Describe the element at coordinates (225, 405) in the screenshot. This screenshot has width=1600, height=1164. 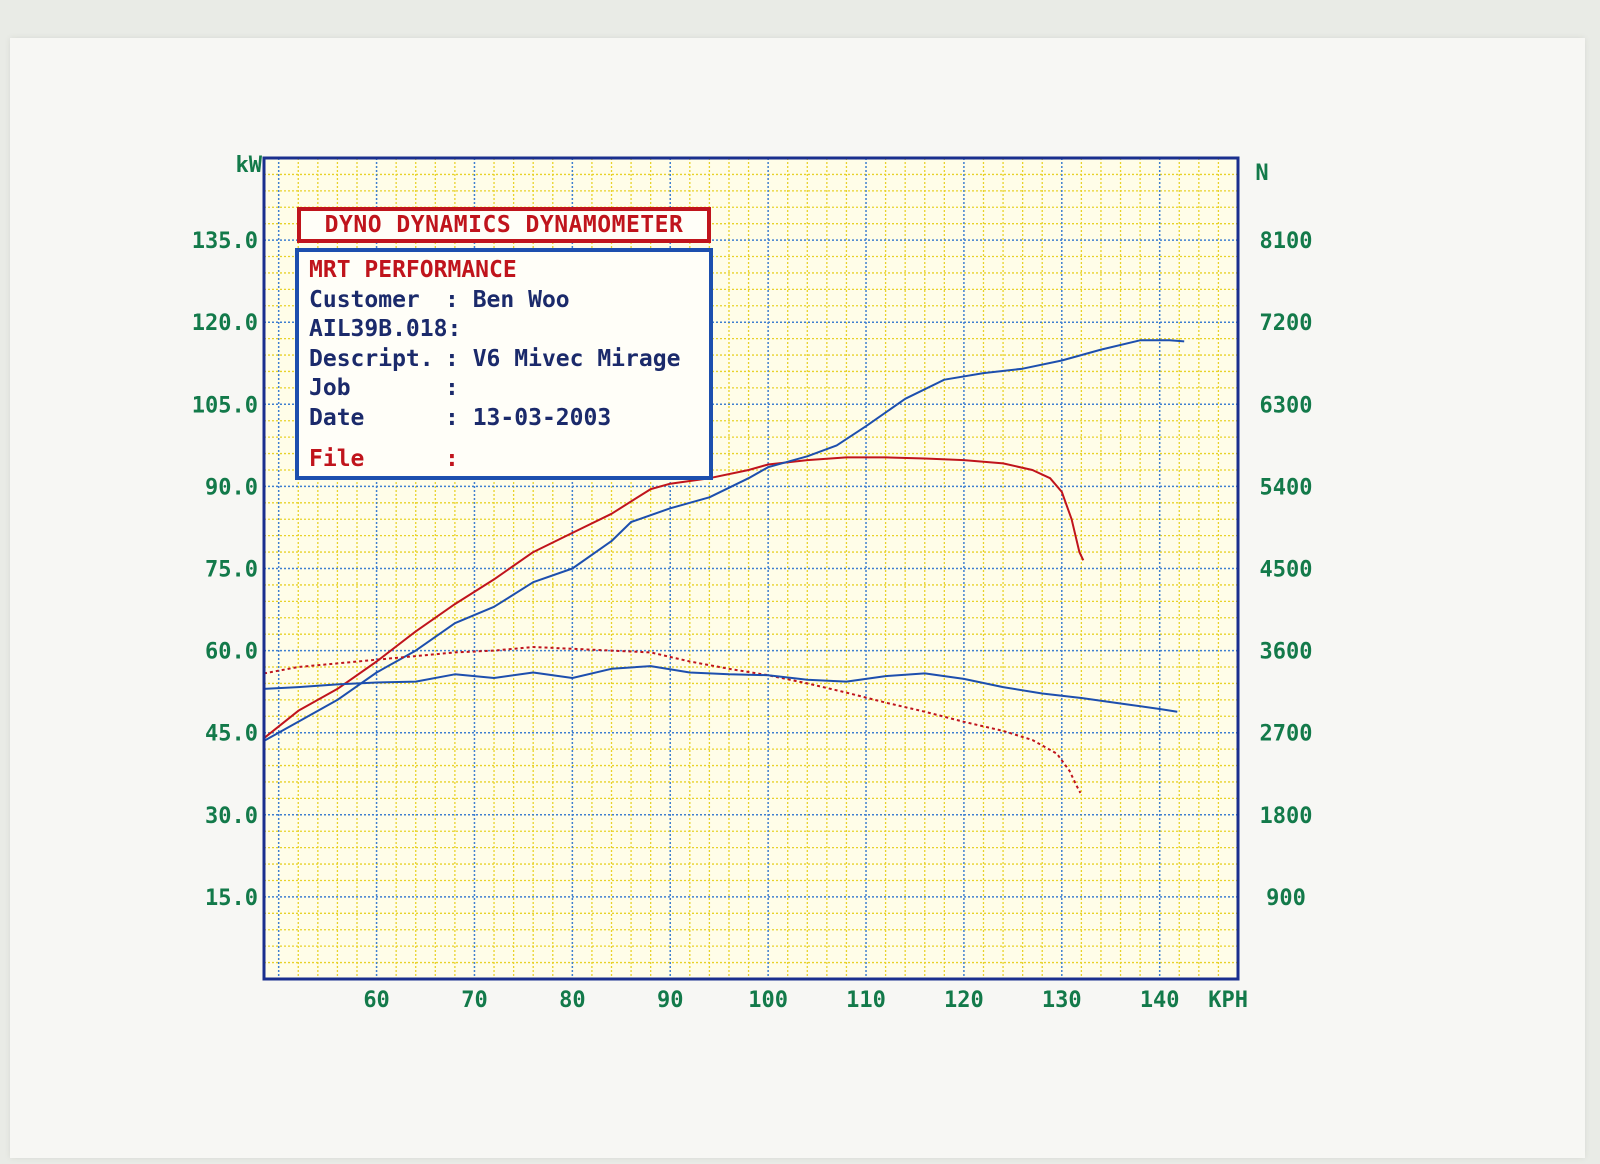
I see `y-left-tick-label: 105.0` at that location.